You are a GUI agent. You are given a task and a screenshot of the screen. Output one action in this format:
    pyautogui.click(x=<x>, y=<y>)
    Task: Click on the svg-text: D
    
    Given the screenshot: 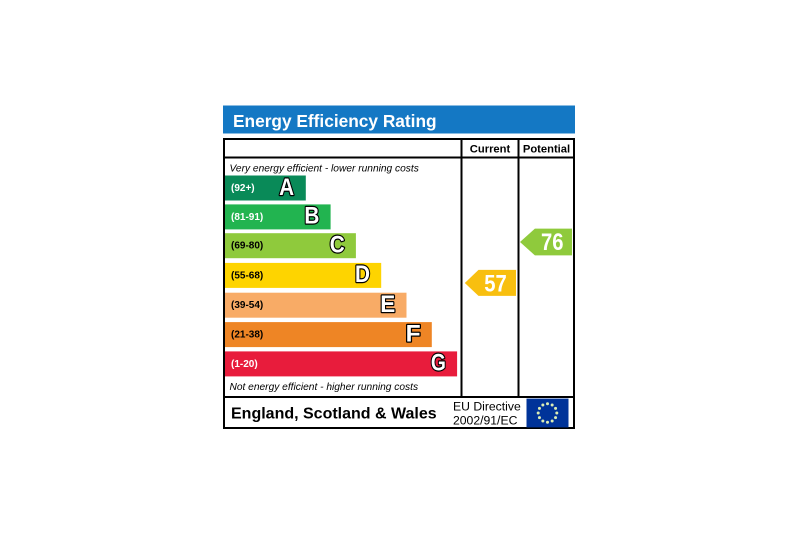 What is the action you would take?
    pyautogui.click(x=362, y=274)
    